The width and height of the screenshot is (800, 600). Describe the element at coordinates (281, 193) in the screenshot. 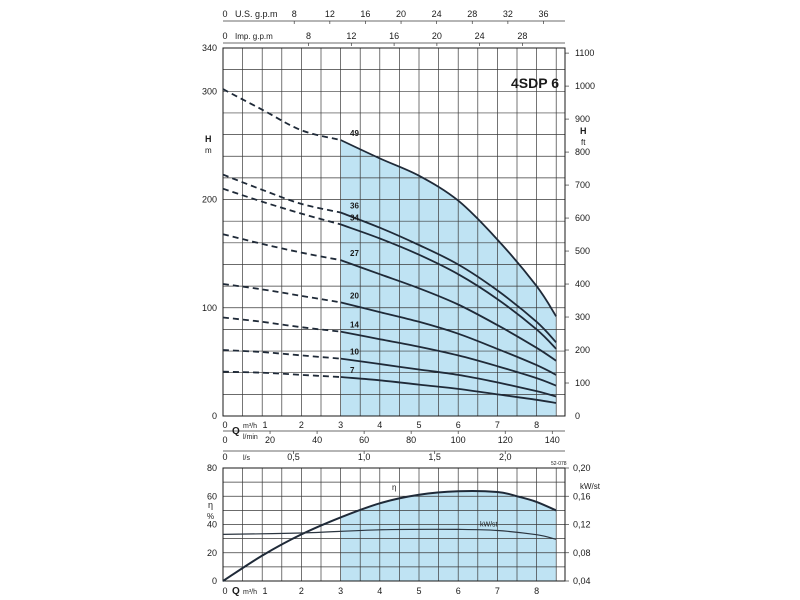

I see `head-curve-36-dashed` at that location.